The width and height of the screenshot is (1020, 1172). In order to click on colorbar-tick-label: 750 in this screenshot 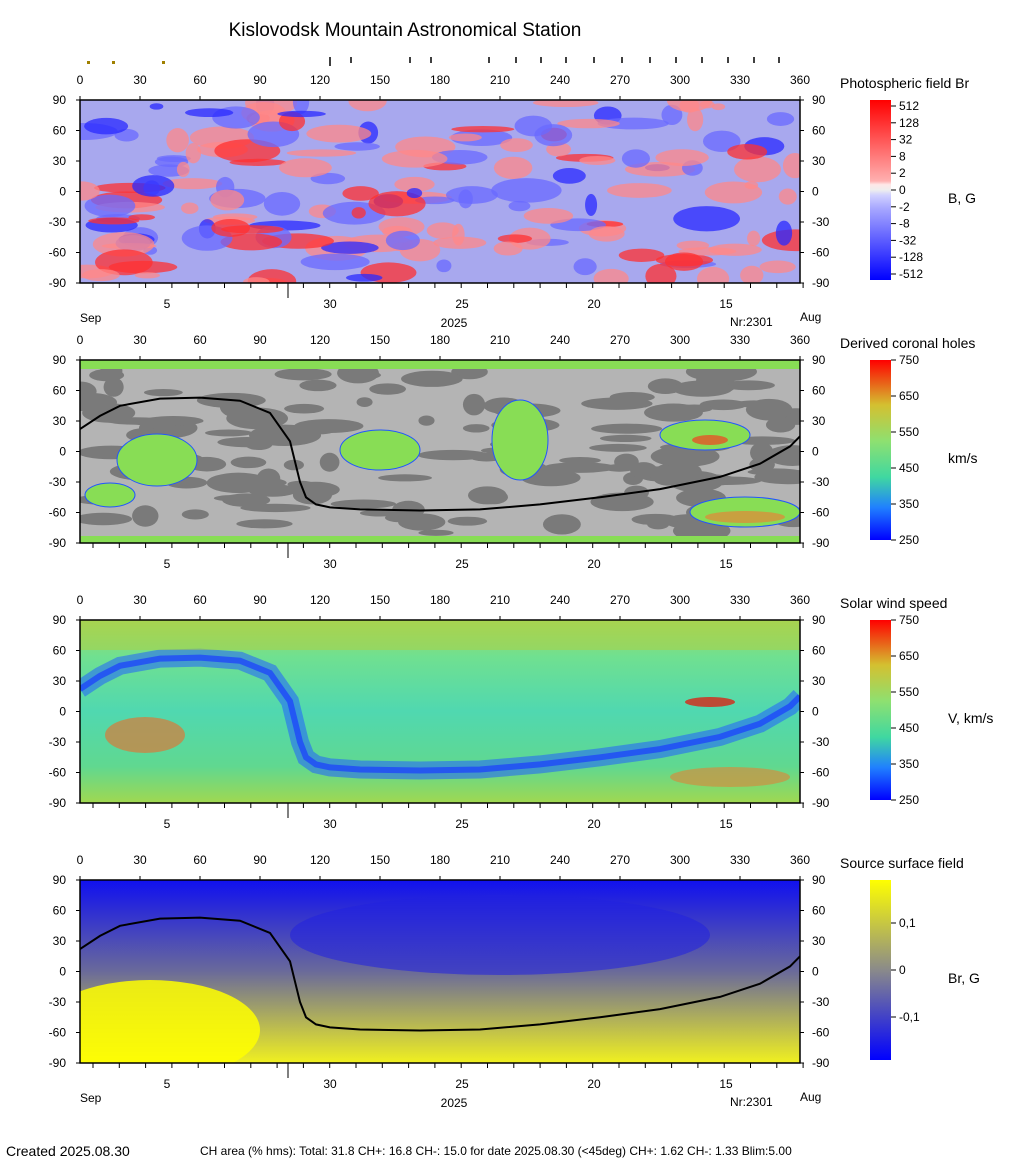, I will do `click(909, 360)`.